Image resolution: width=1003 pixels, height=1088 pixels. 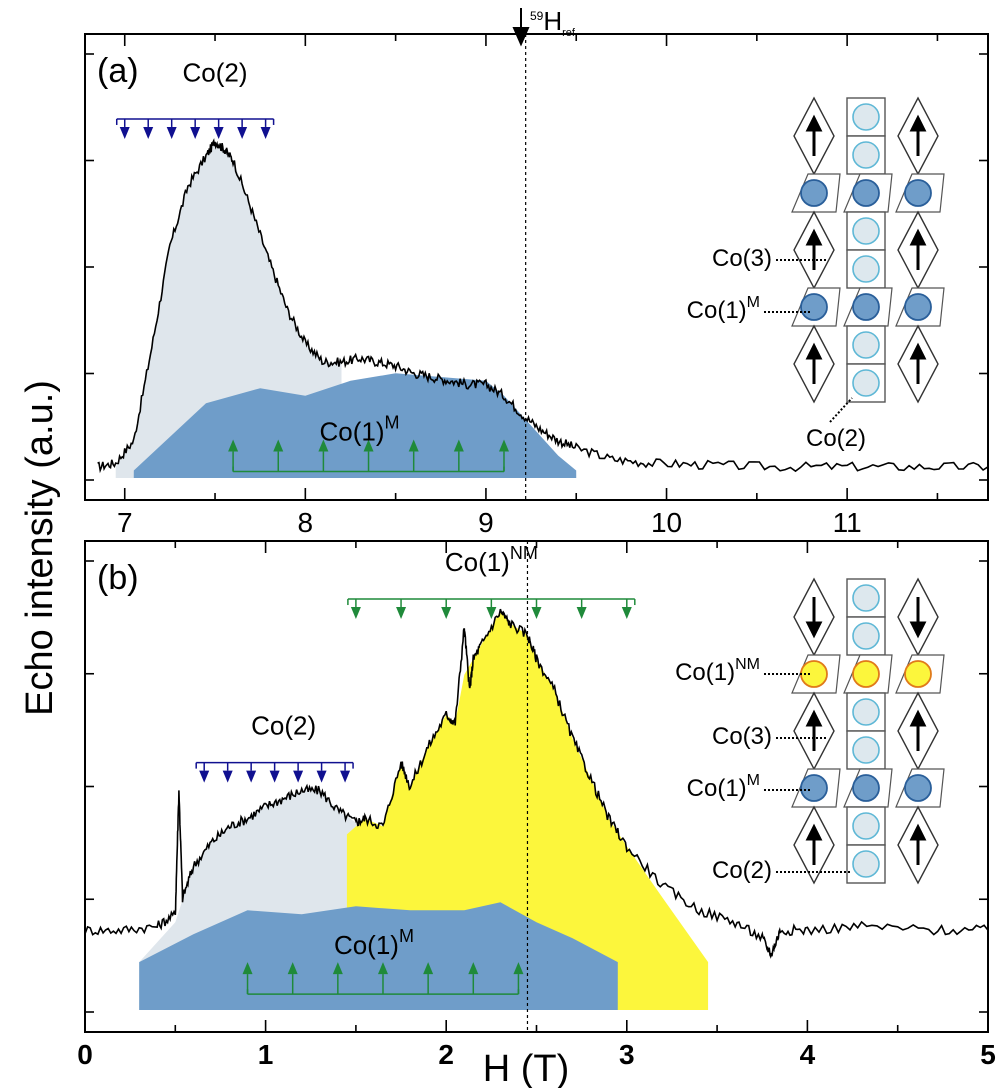 I want to click on inset-label: Co(1)NM, so click(x=717, y=671).